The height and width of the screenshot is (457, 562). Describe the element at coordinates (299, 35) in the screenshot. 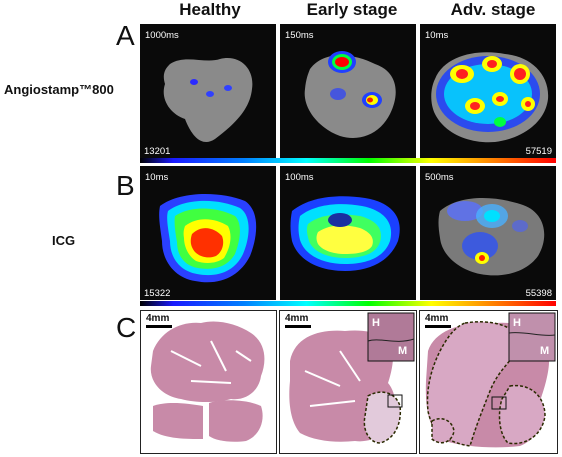

I see `exposure-time: 150ms` at that location.